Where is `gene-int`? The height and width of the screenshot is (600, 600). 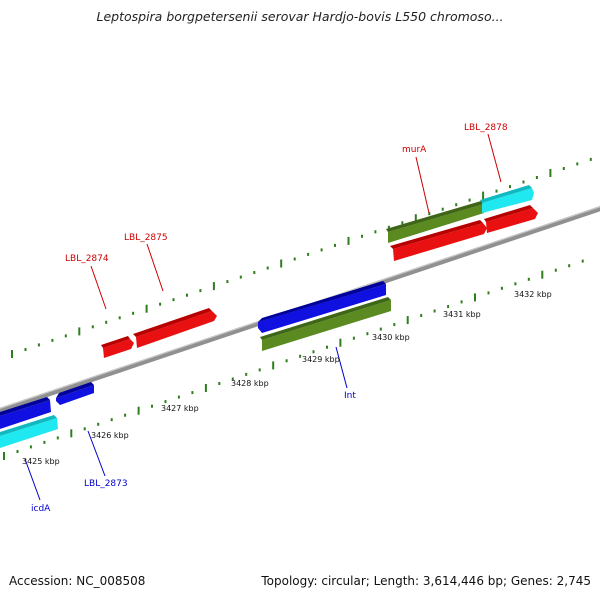
gene-int is located at coordinates (325, 324).